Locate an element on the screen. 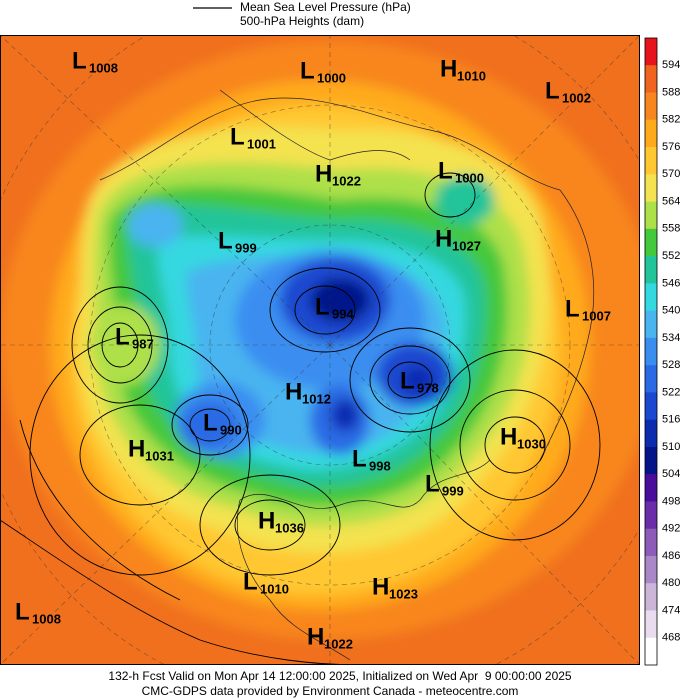  colorbar-label: 486 is located at coordinates (671, 556).